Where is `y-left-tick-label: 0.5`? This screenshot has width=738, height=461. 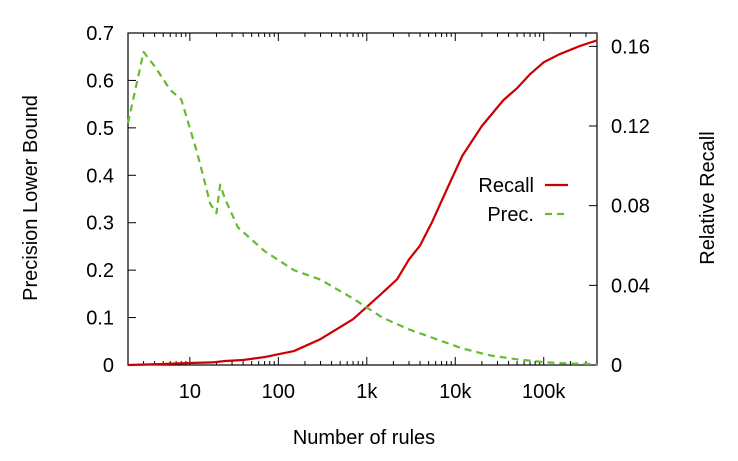
y-left-tick-label: 0.5 is located at coordinates (100, 129).